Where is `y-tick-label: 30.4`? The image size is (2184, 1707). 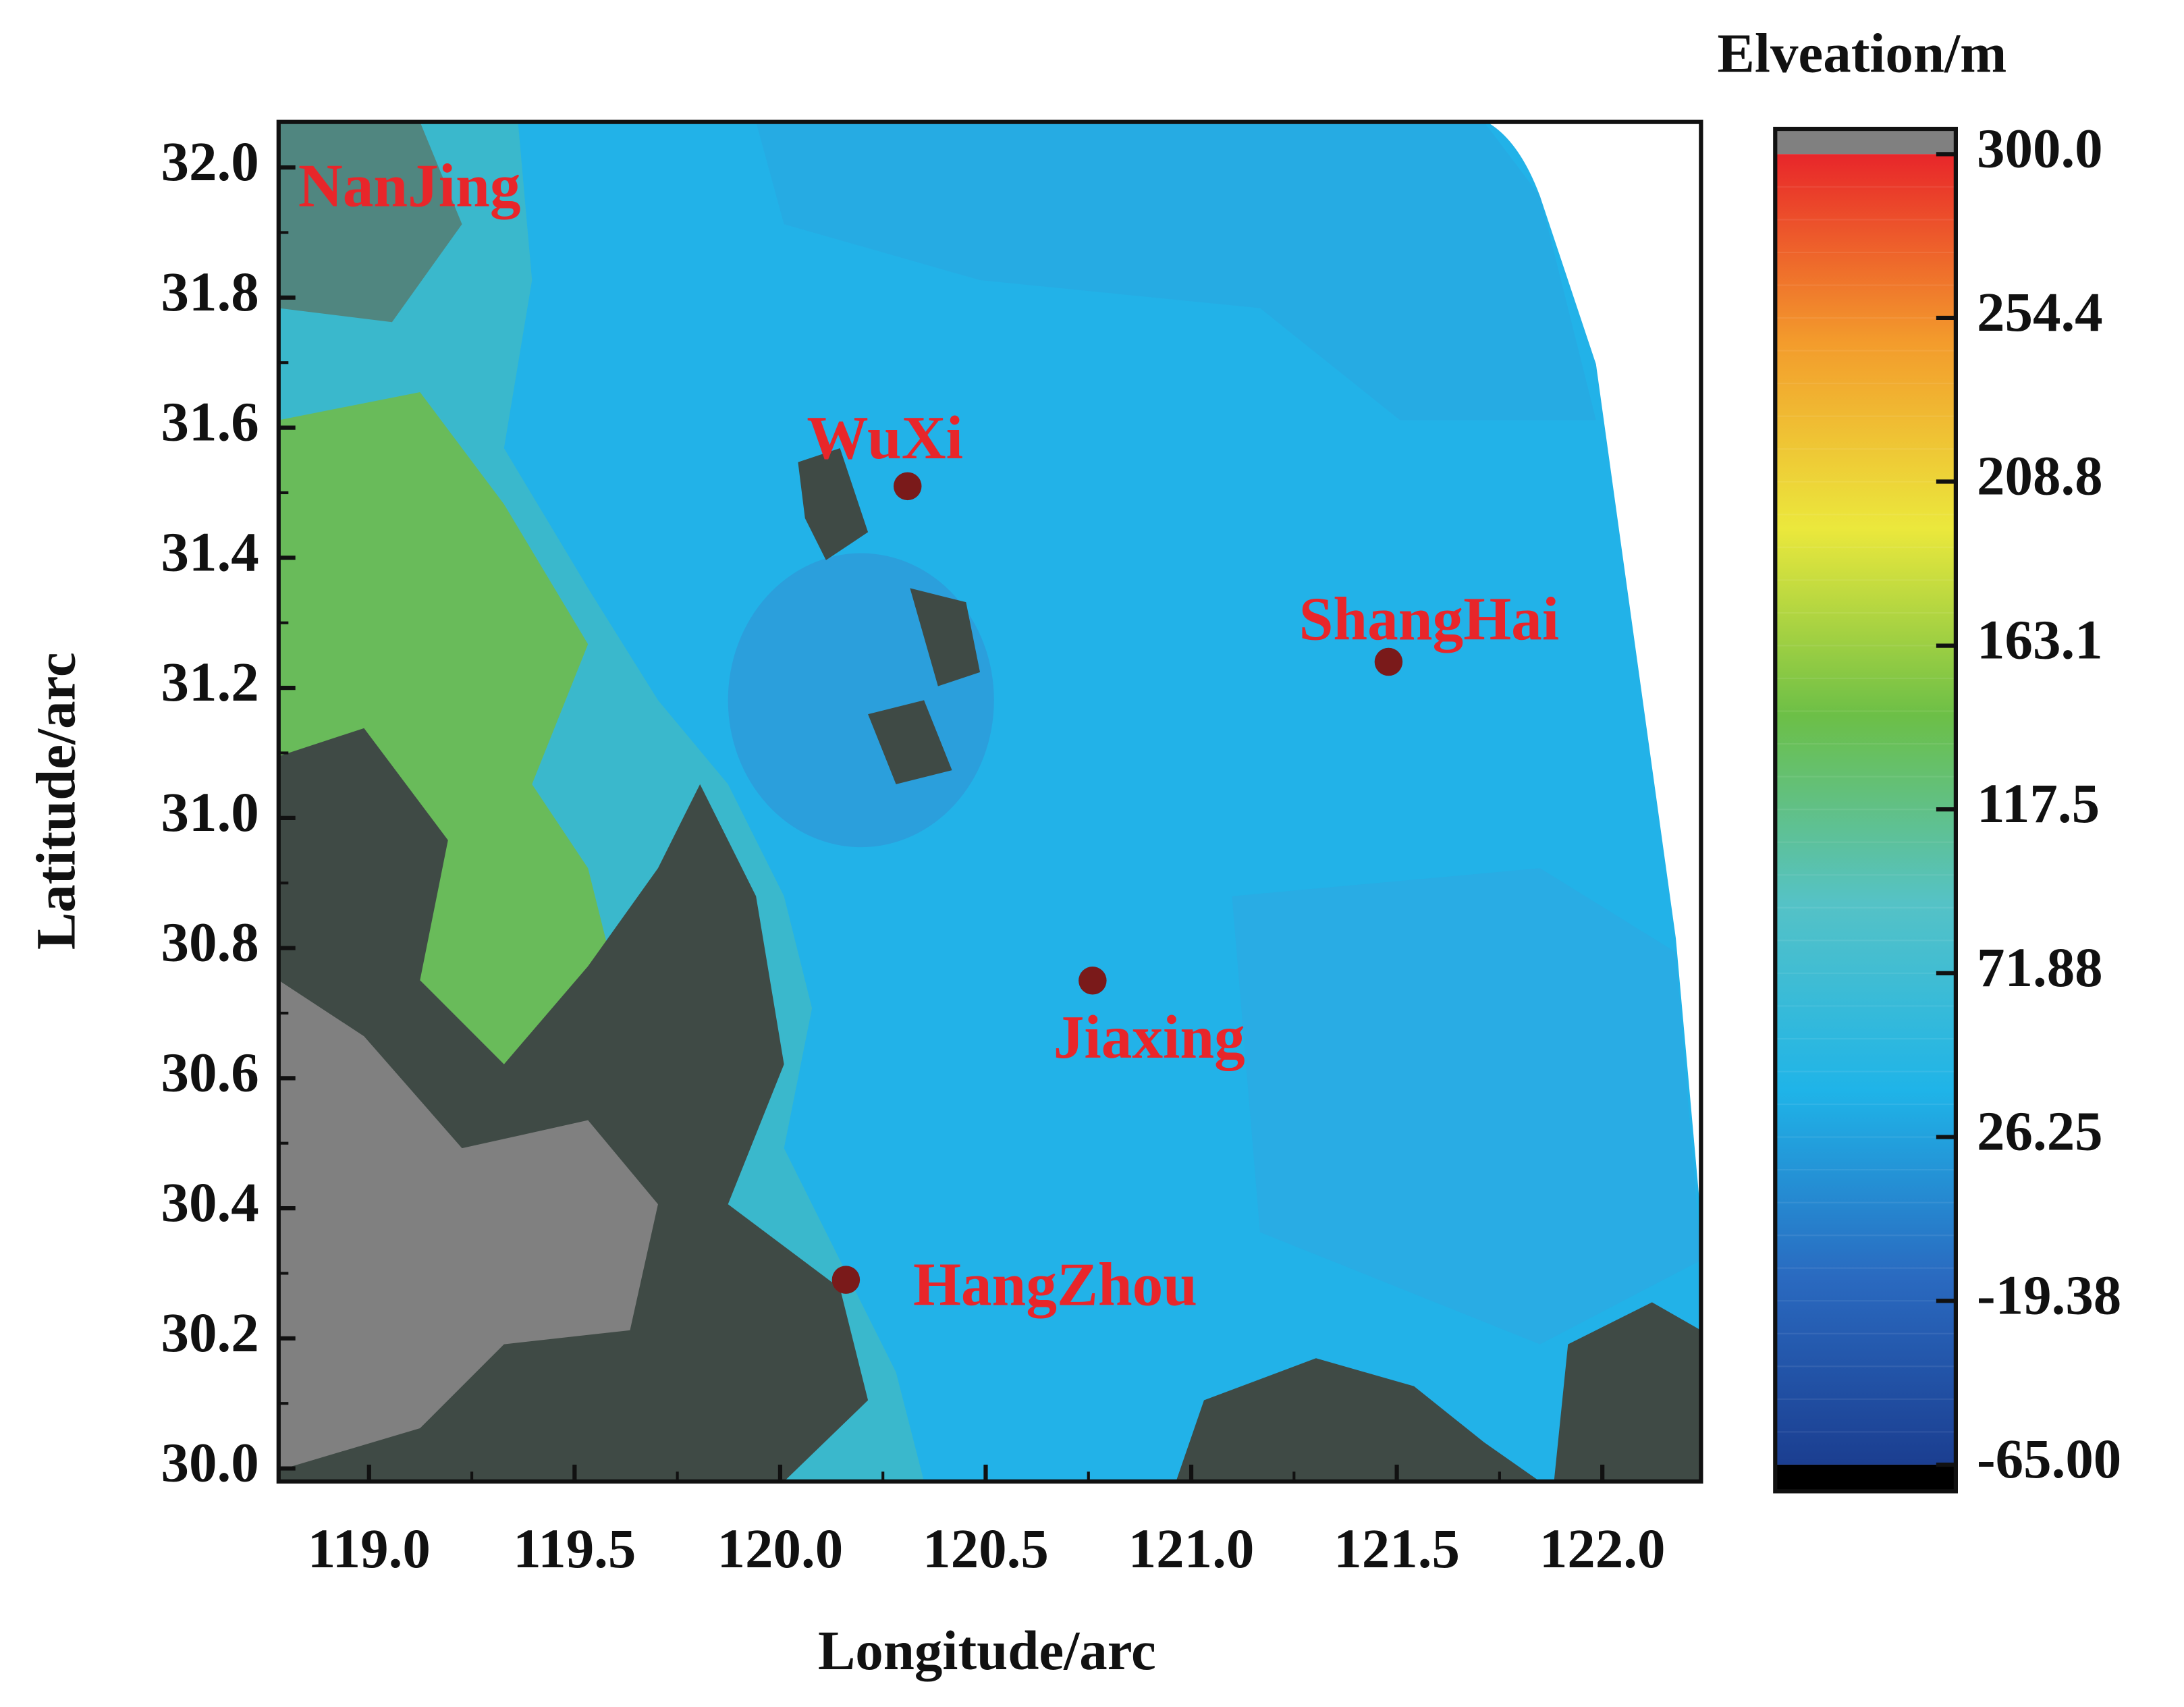
y-tick-label: 30.4 is located at coordinates (210, 1202).